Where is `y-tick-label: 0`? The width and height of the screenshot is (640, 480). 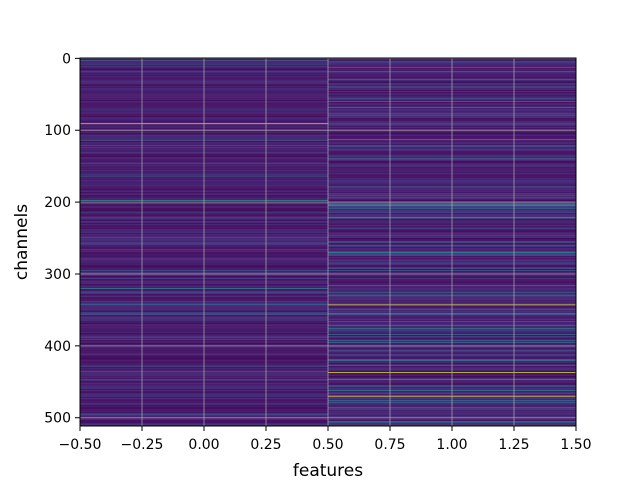 y-tick-label: 0 is located at coordinates (66, 59).